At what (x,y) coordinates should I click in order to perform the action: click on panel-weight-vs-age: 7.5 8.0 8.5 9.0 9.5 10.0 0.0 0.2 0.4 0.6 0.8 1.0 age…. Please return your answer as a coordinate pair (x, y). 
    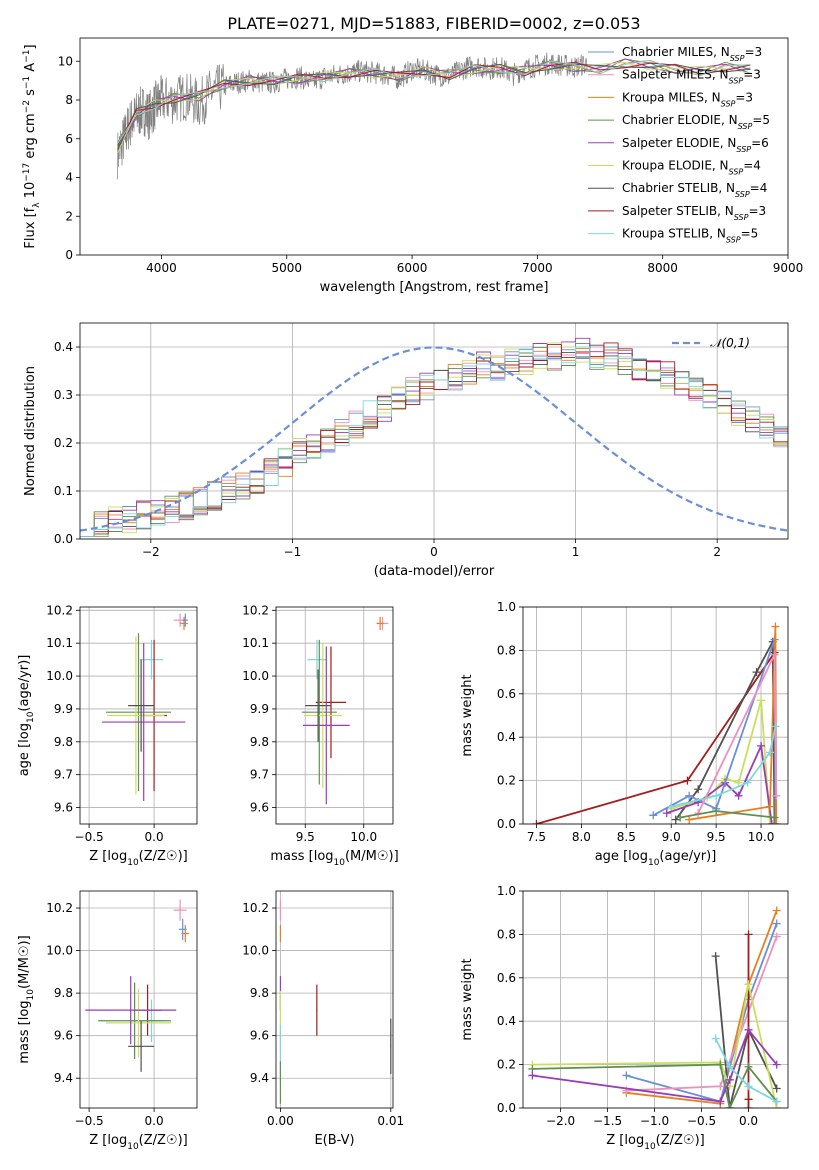
    Looking at the image, I should click on (624, 734).